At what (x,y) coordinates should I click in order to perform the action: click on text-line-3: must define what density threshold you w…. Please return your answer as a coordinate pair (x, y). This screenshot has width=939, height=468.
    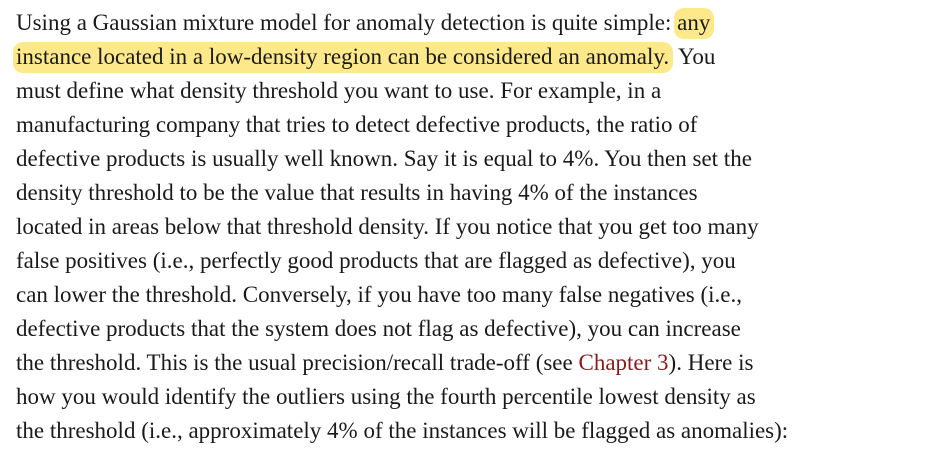
    Looking at the image, I should click on (339, 90).